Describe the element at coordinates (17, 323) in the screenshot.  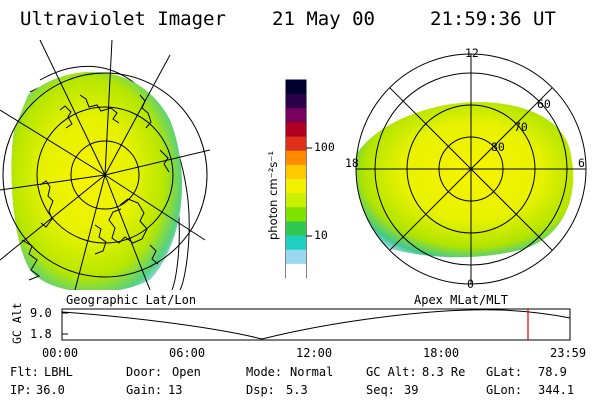
I see `altitude-ylabel: GC Alt` at that location.